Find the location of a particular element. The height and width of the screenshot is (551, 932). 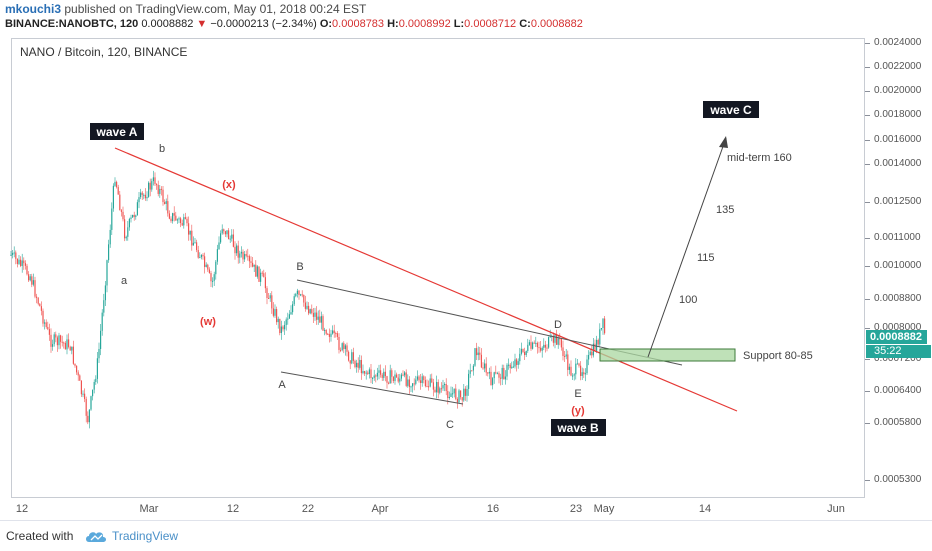

last-price: 0.0008882 is located at coordinates (167, 24).